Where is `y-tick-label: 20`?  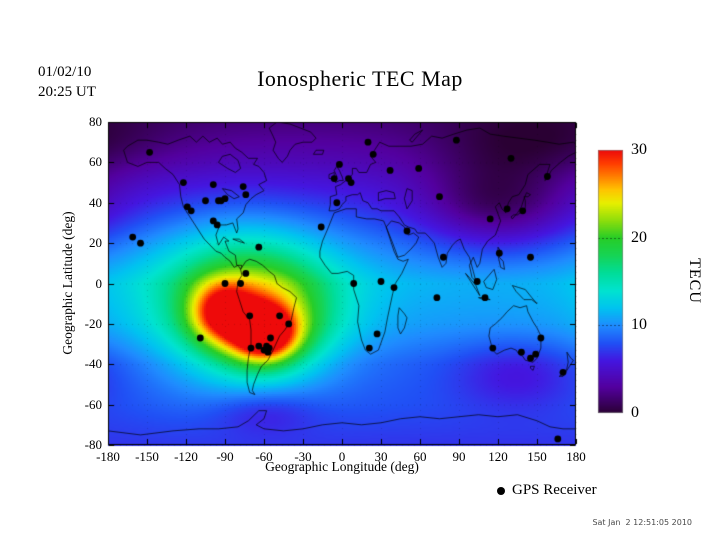
y-tick-label: 20 is located at coordinates (95, 243).